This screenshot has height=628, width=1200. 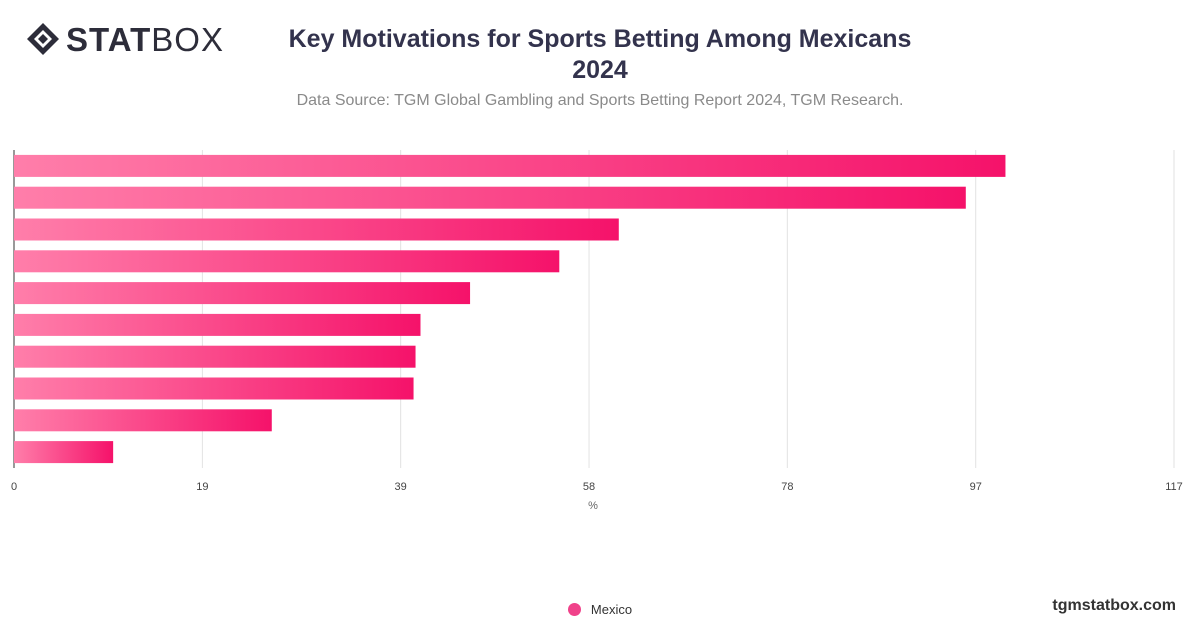 What do you see at coordinates (401, 487) in the screenshot?
I see `x-tick-label: 39` at bounding box center [401, 487].